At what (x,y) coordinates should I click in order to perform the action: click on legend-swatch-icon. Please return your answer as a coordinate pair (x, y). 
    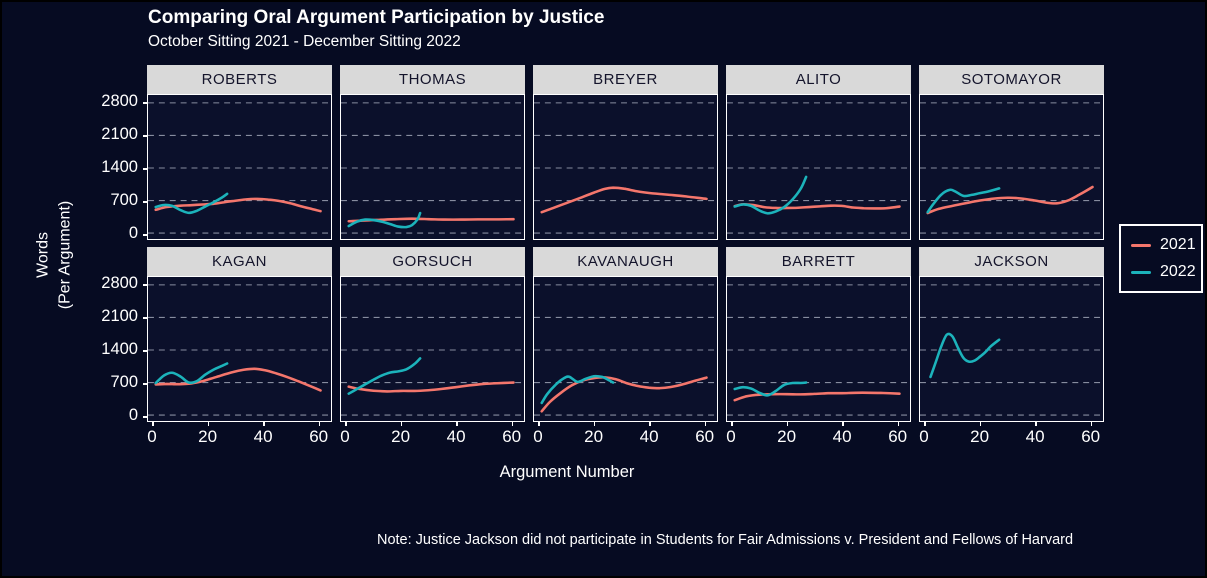
    Looking at the image, I should click on (1141, 245).